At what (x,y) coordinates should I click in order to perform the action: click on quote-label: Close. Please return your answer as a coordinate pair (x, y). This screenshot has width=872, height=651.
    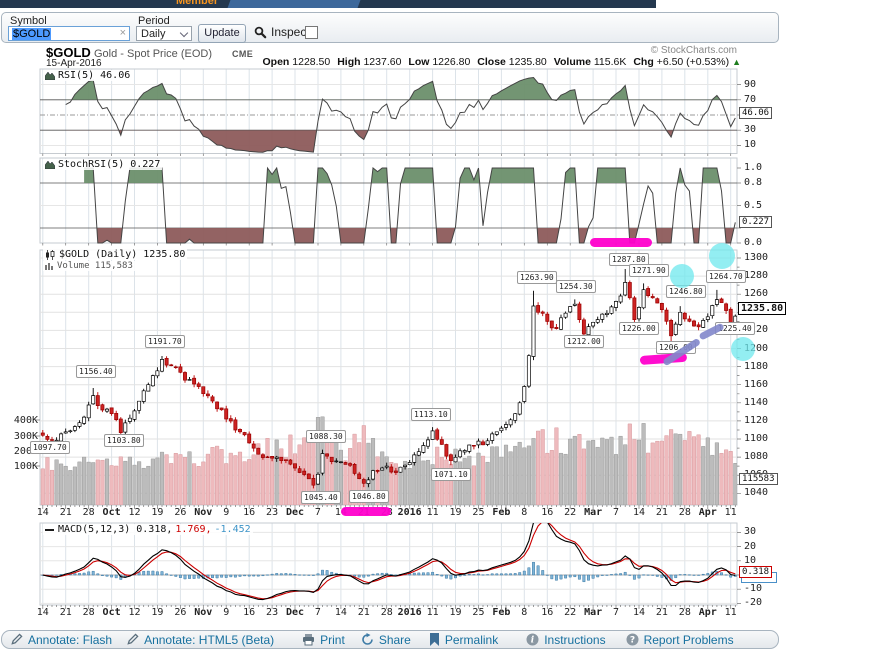
    Looking at the image, I should click on (491, 62).